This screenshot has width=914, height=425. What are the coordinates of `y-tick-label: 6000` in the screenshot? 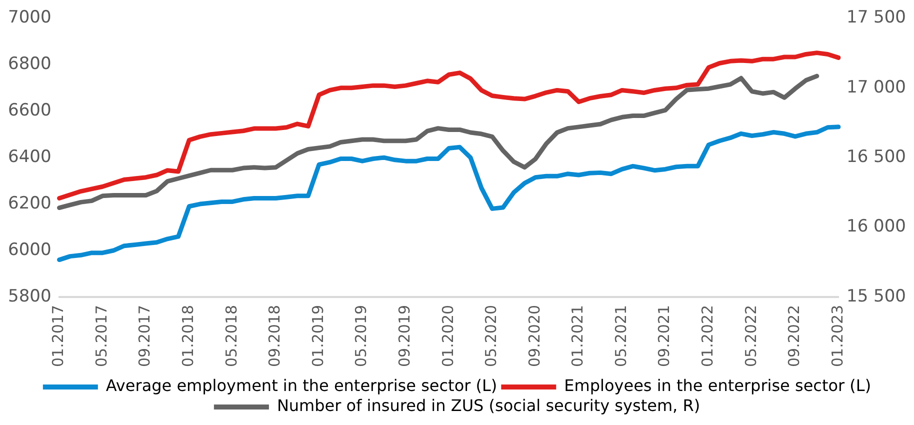 It's located at (30, 250).